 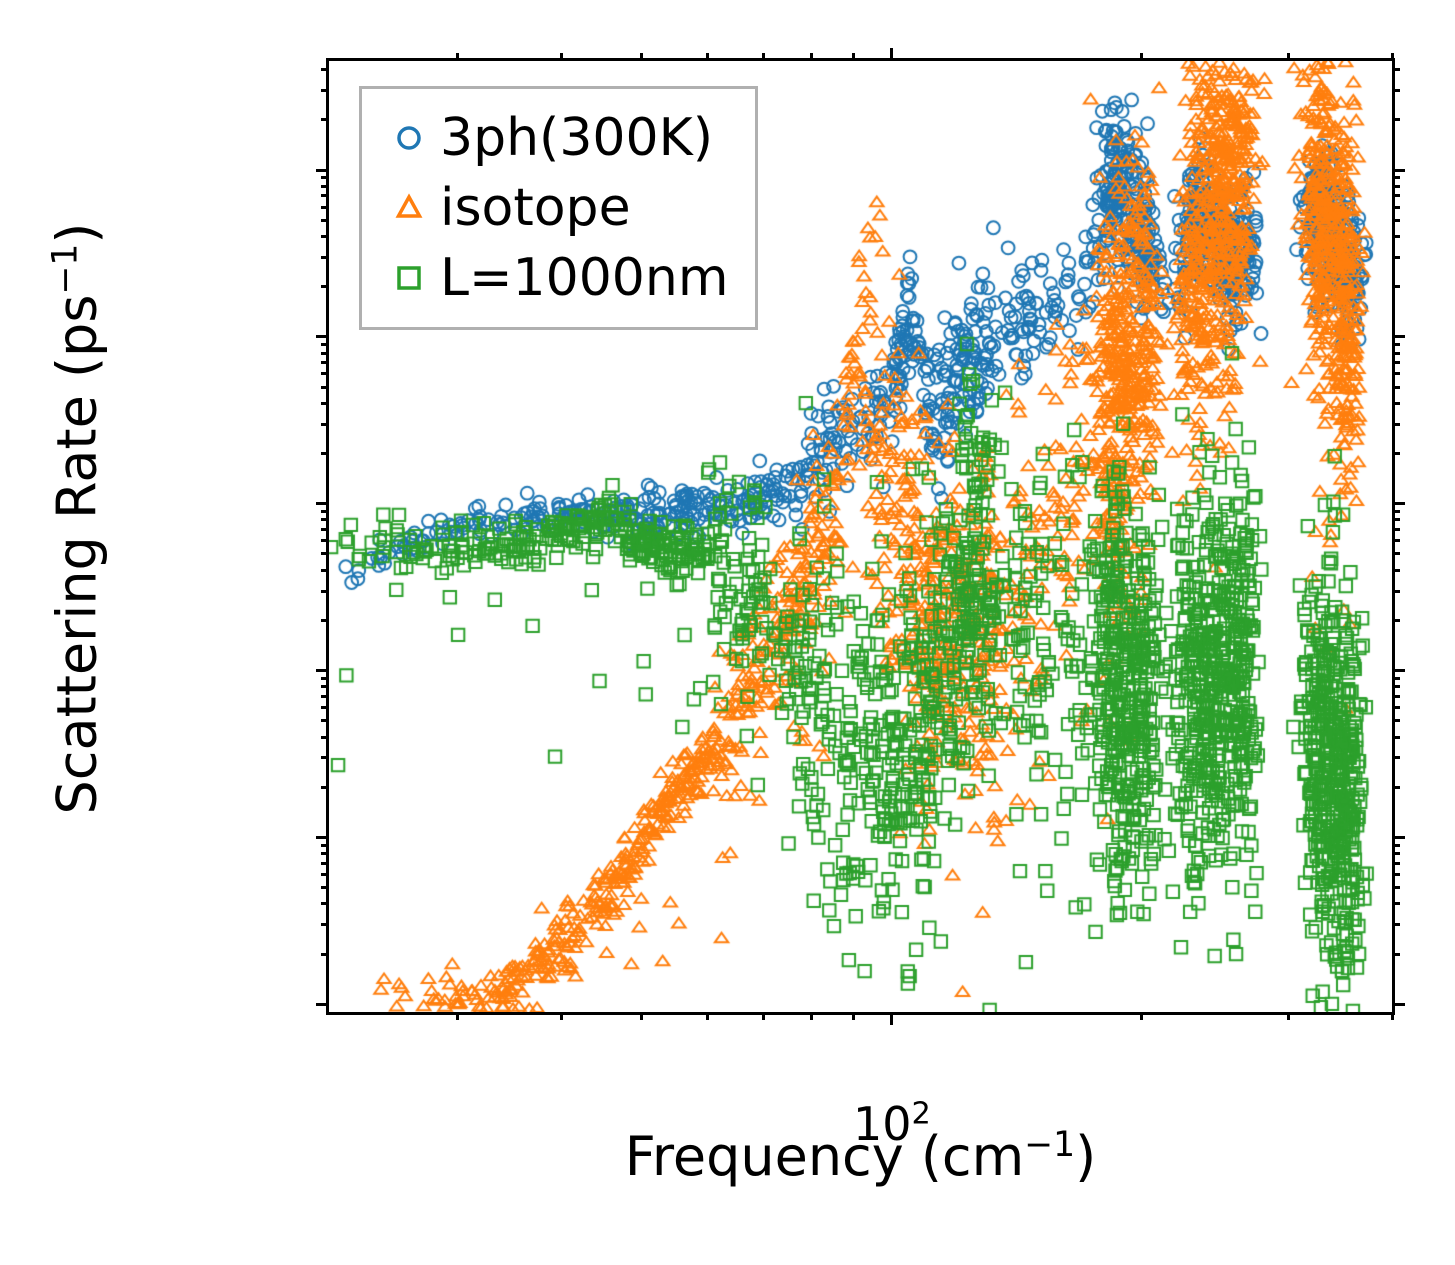 I want to click on triangle-marker-icon, so click(x=409, y=208).